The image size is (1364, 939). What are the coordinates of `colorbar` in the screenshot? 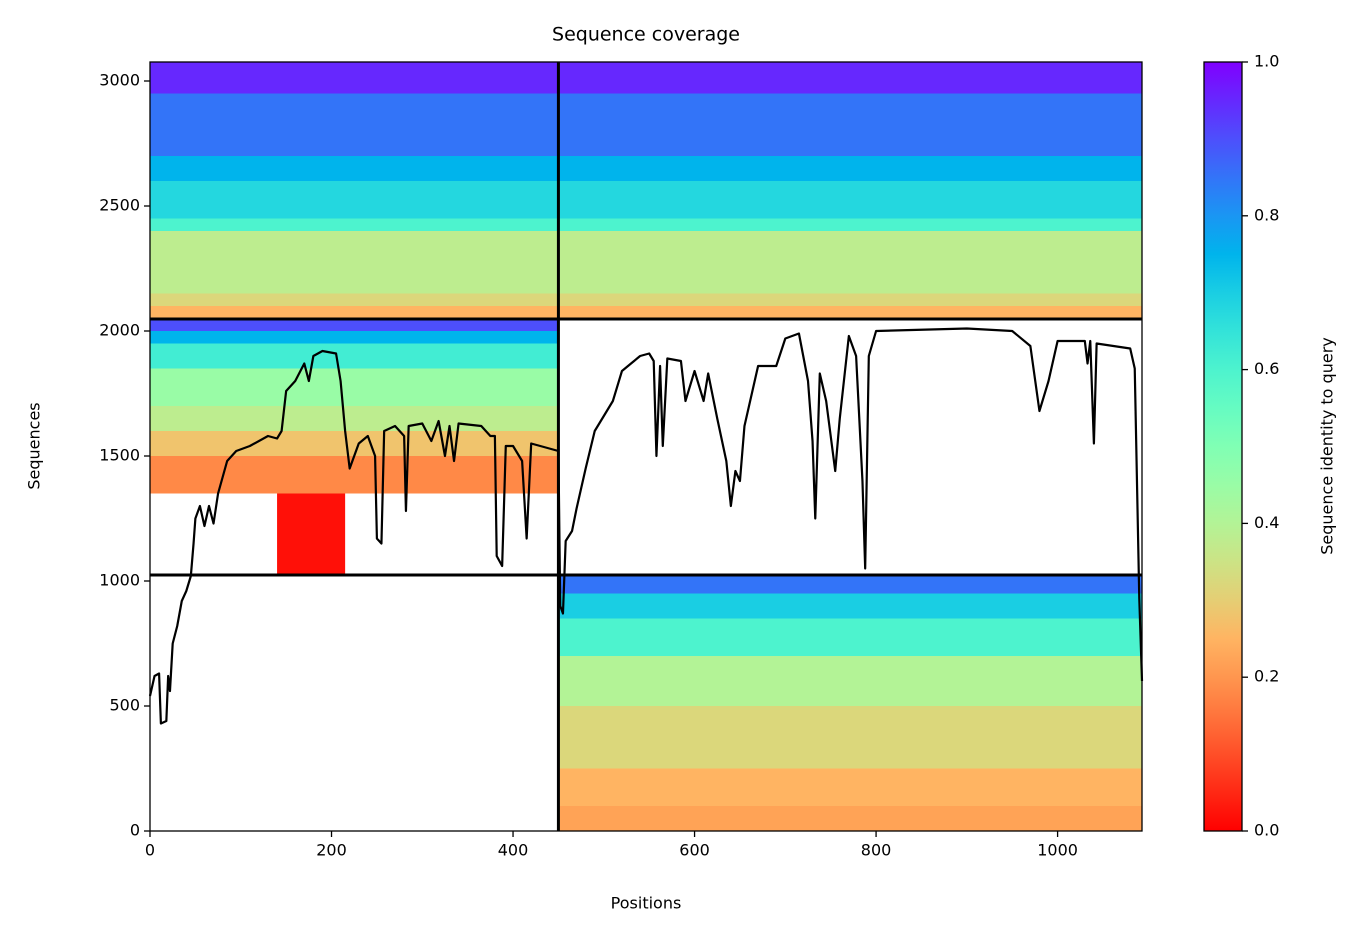 It's located at (1223, 446).